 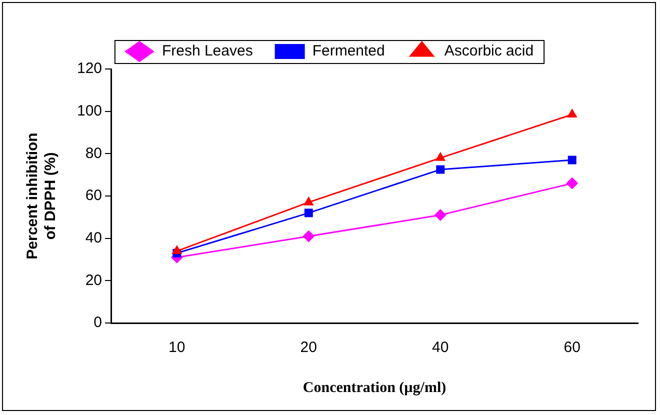 I want to click on x-axis-title: Concentration (µg/ml), so click(x=374, y=388).